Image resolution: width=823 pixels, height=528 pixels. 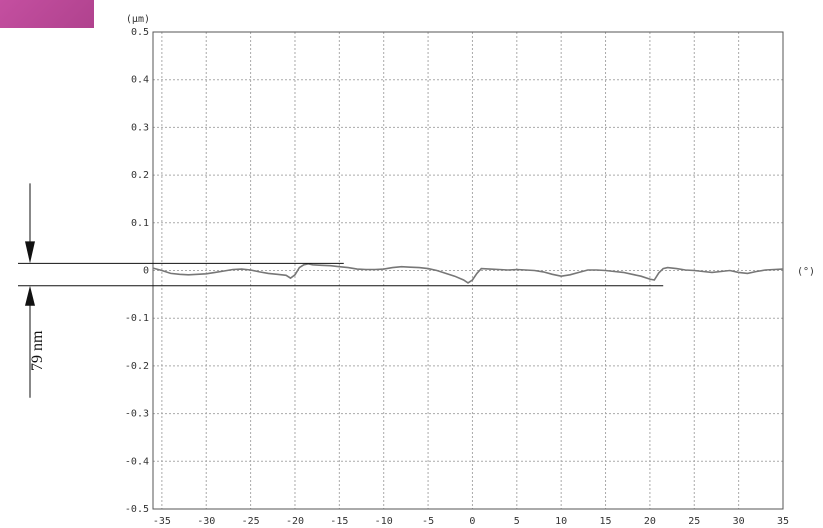 What do you see at coordinates (561, 521) in the screenshot?
I see `x-tick-label: 10` at bounding box center [561, 521].